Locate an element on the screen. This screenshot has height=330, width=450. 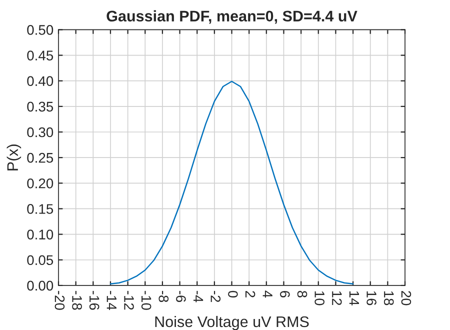
y-tick-label: 0.35 is located at coordinates (40, 107).